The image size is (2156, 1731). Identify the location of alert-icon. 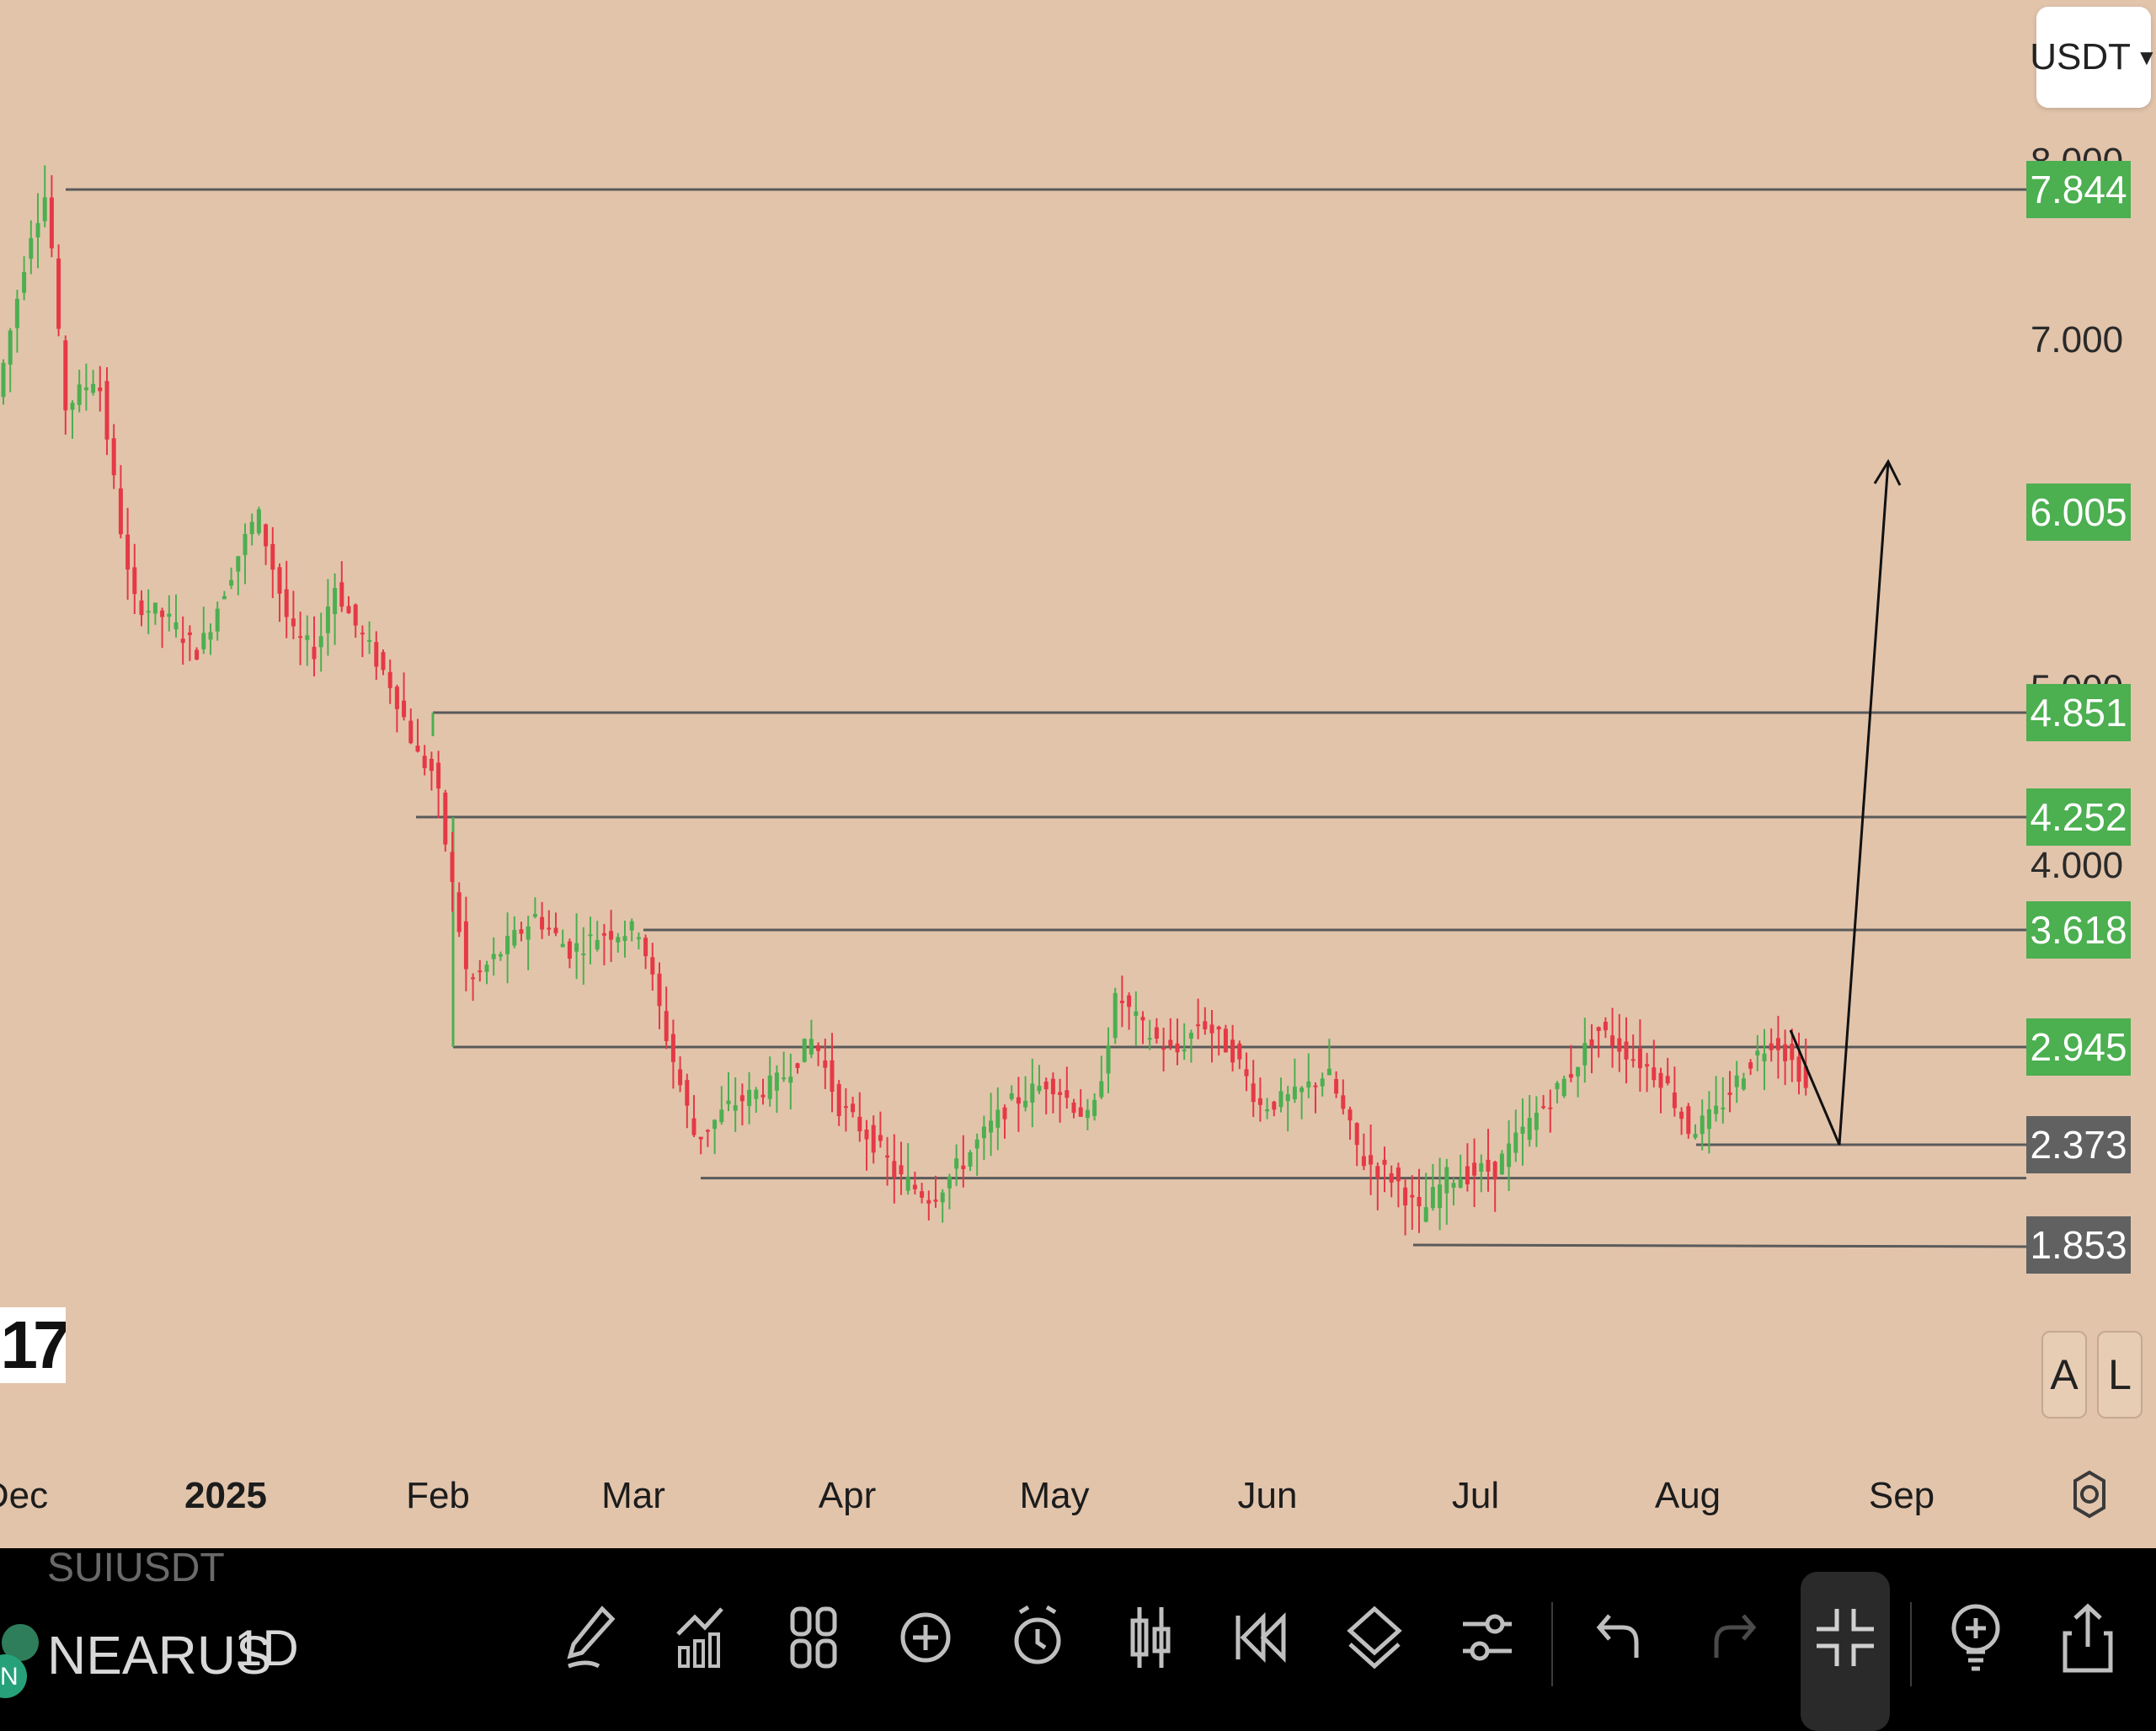
(1037, 1637).